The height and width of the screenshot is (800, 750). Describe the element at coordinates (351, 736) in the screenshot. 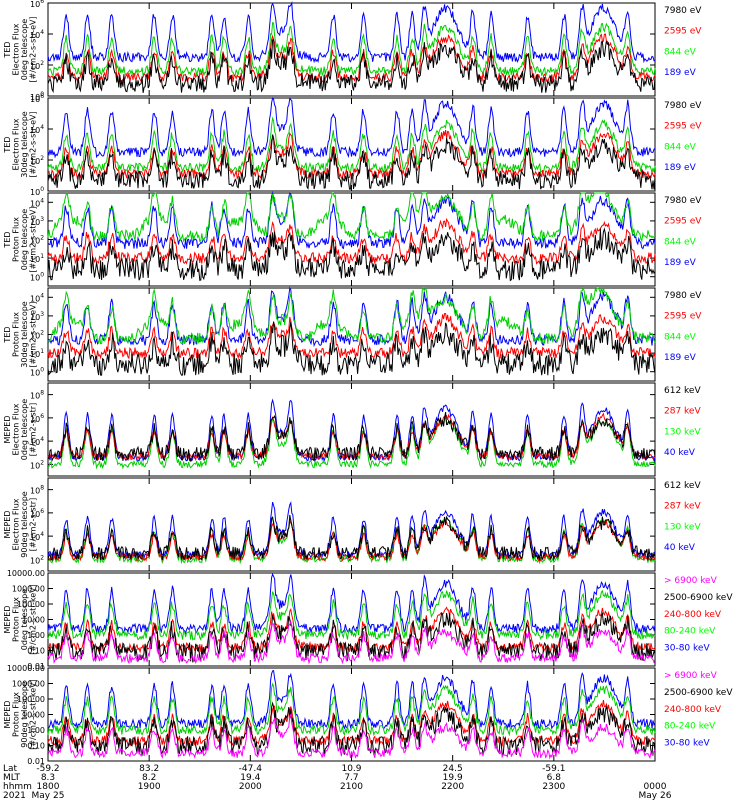

I see `series-trace-magenta` at that location.